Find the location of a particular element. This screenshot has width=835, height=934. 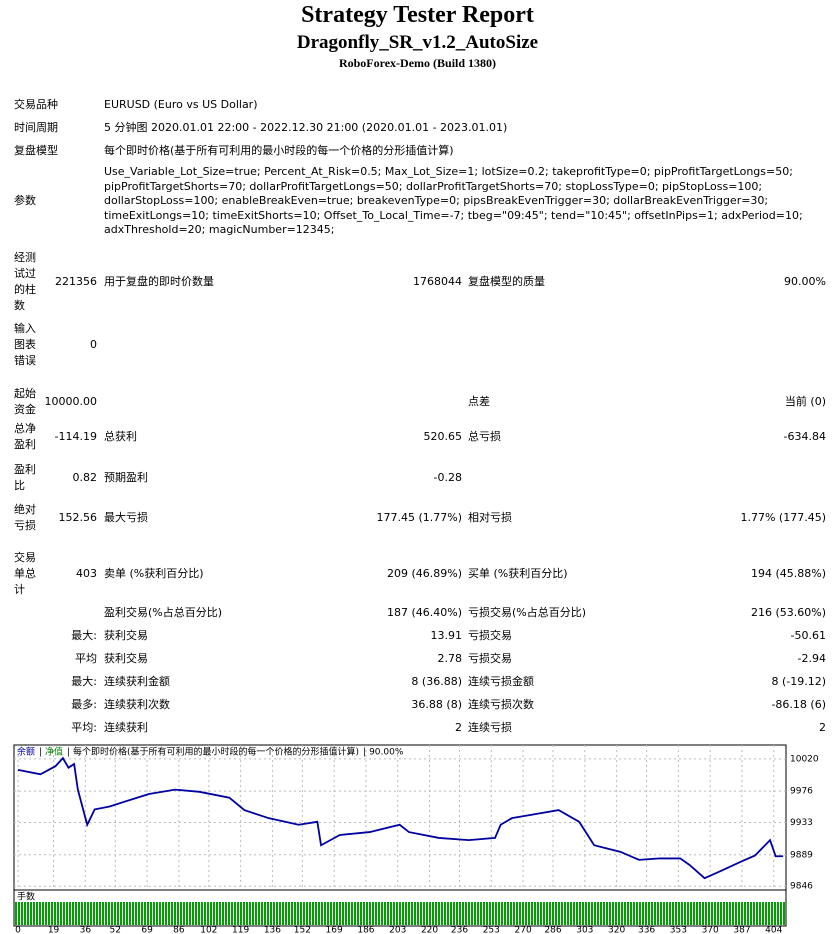

x-tick-label: 136 is located at coordinates (272, 930).